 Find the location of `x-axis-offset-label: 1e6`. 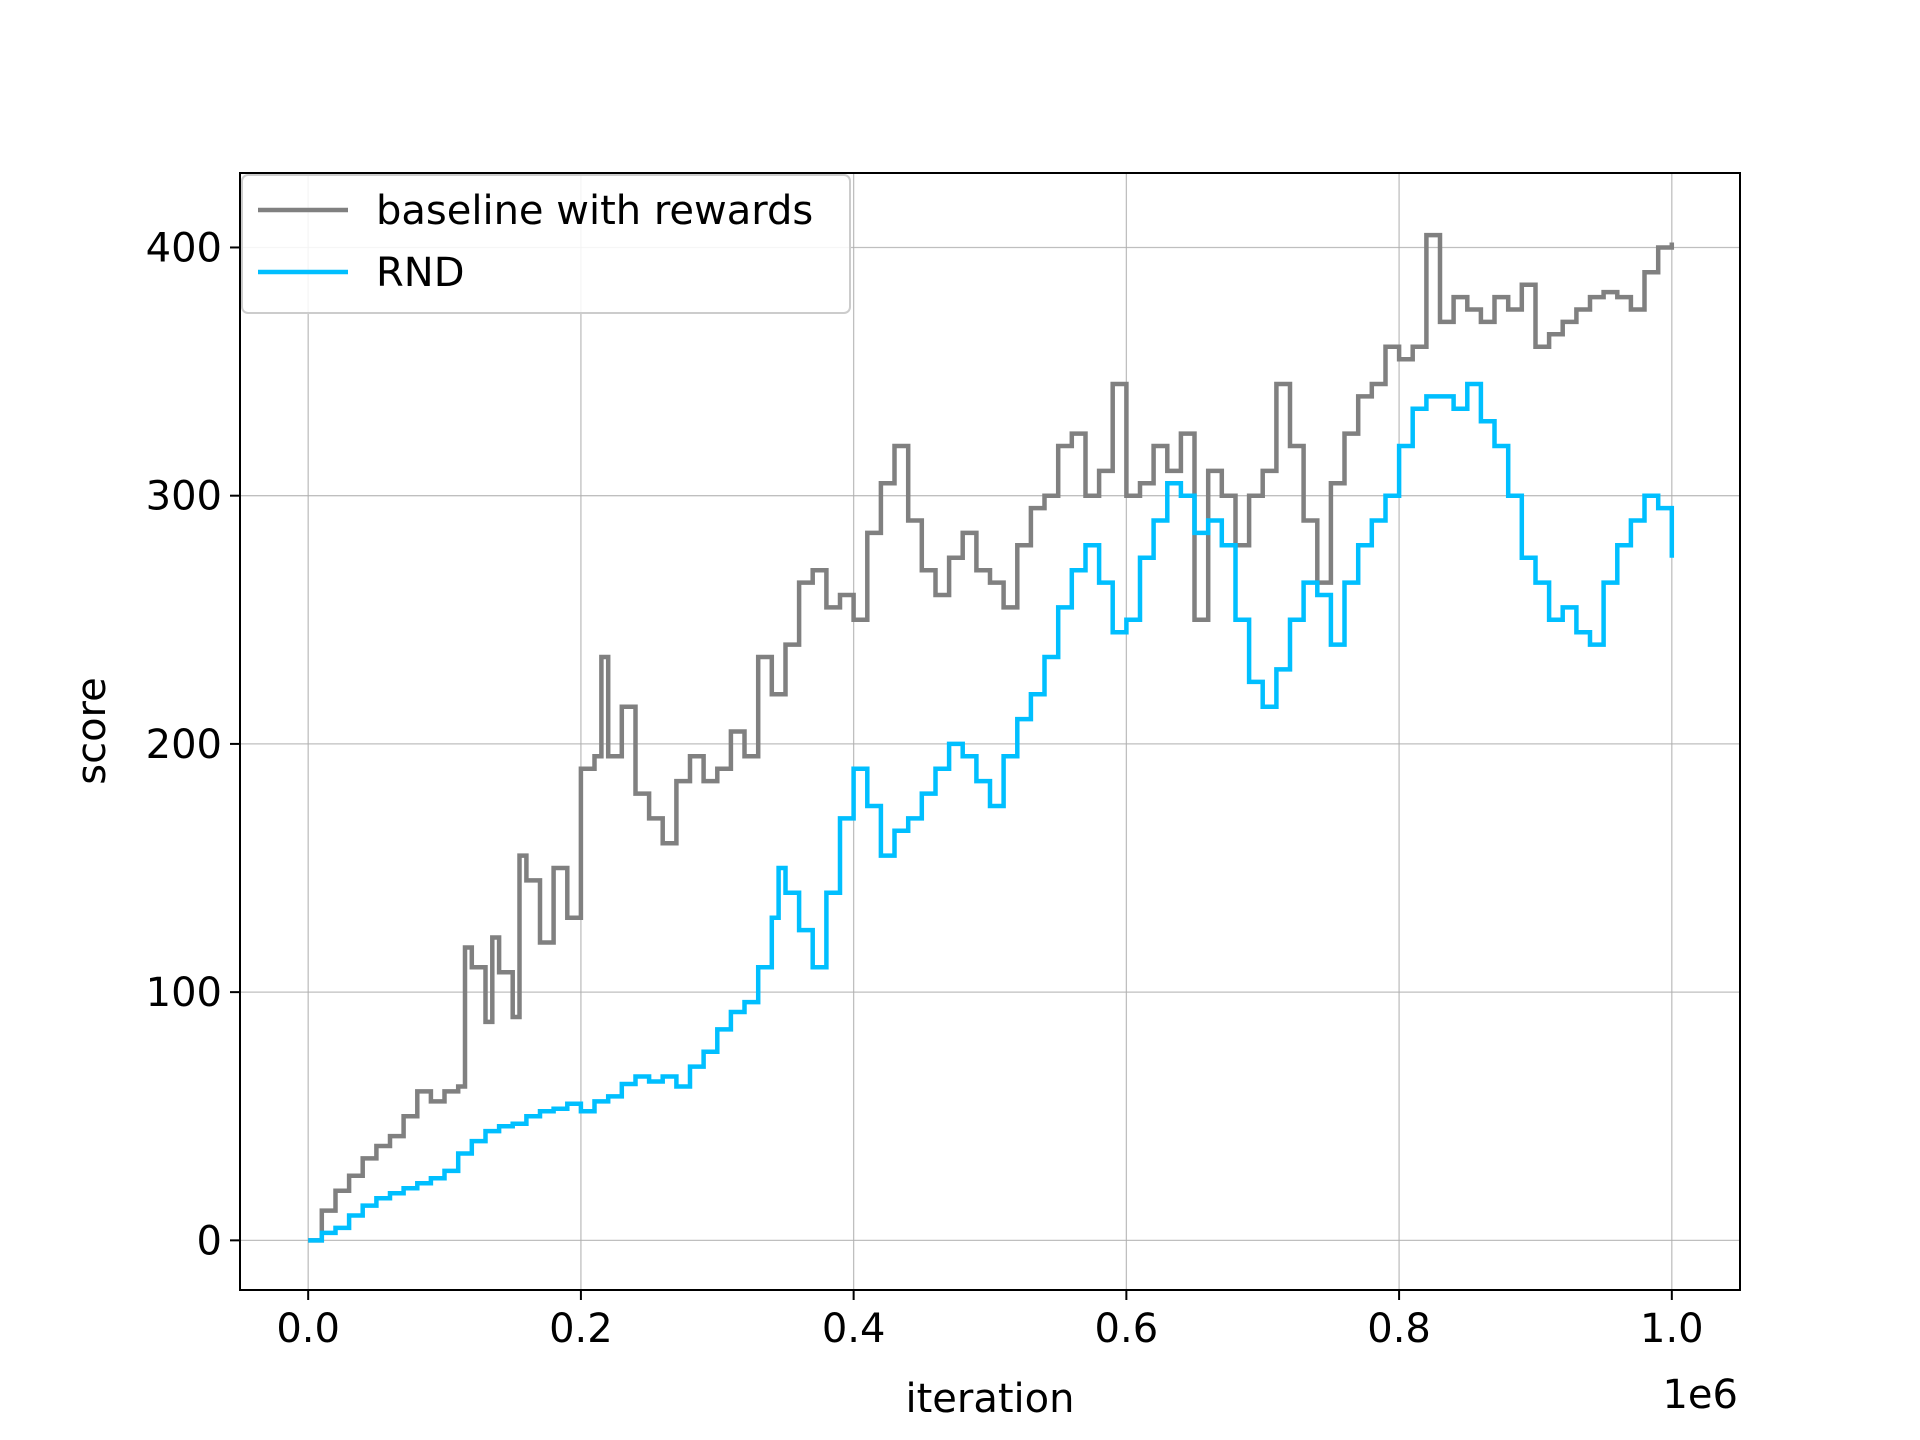

x-axis-offset-label: 1e6 is located at coordinates (1700, 1395).